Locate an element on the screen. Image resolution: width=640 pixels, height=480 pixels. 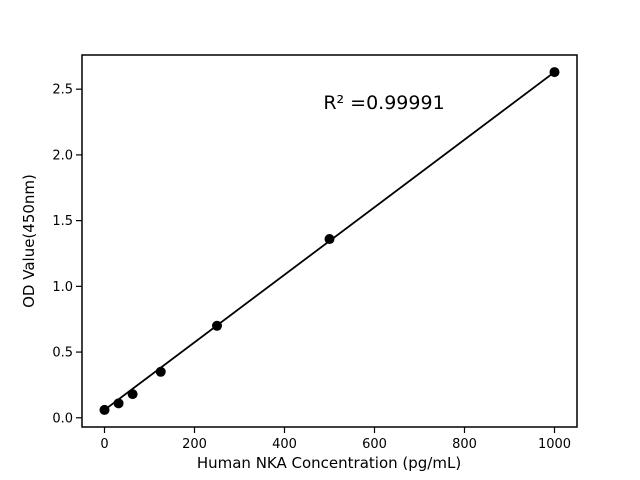
r-squared-annotation: R² =0.99991 is located at coordinates (383, 103).